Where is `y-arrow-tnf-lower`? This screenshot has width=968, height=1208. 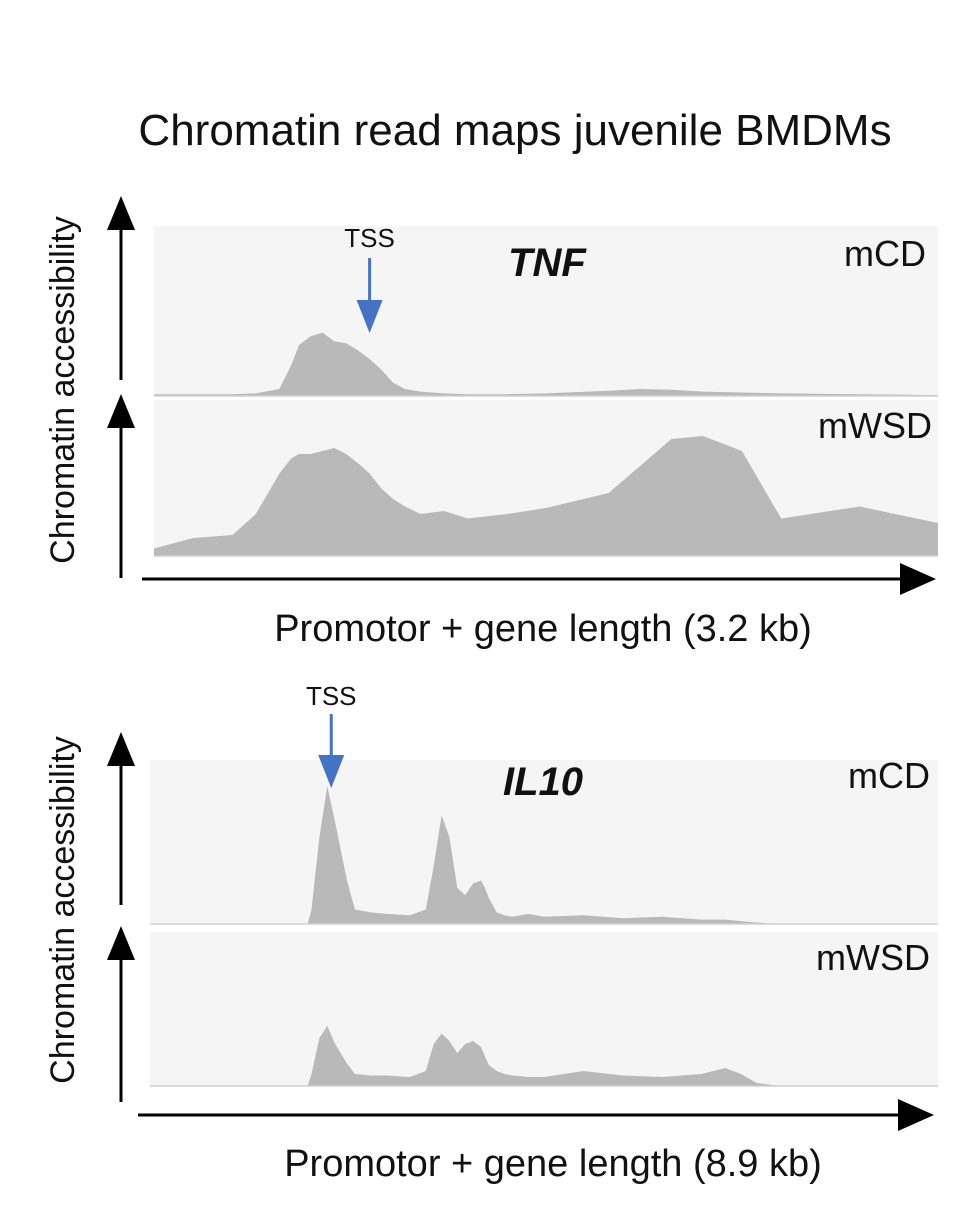
y-arrow-tnf-lower is located at coordinates (121, 486).